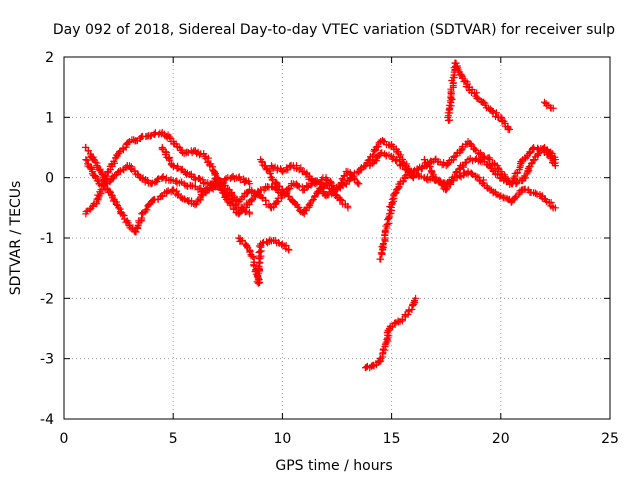 The width and height of the screenshot is (640, 480). Describe the element at coordinates (64, 439) in the screenshot. I see `x-tick-label: 0` at that location.